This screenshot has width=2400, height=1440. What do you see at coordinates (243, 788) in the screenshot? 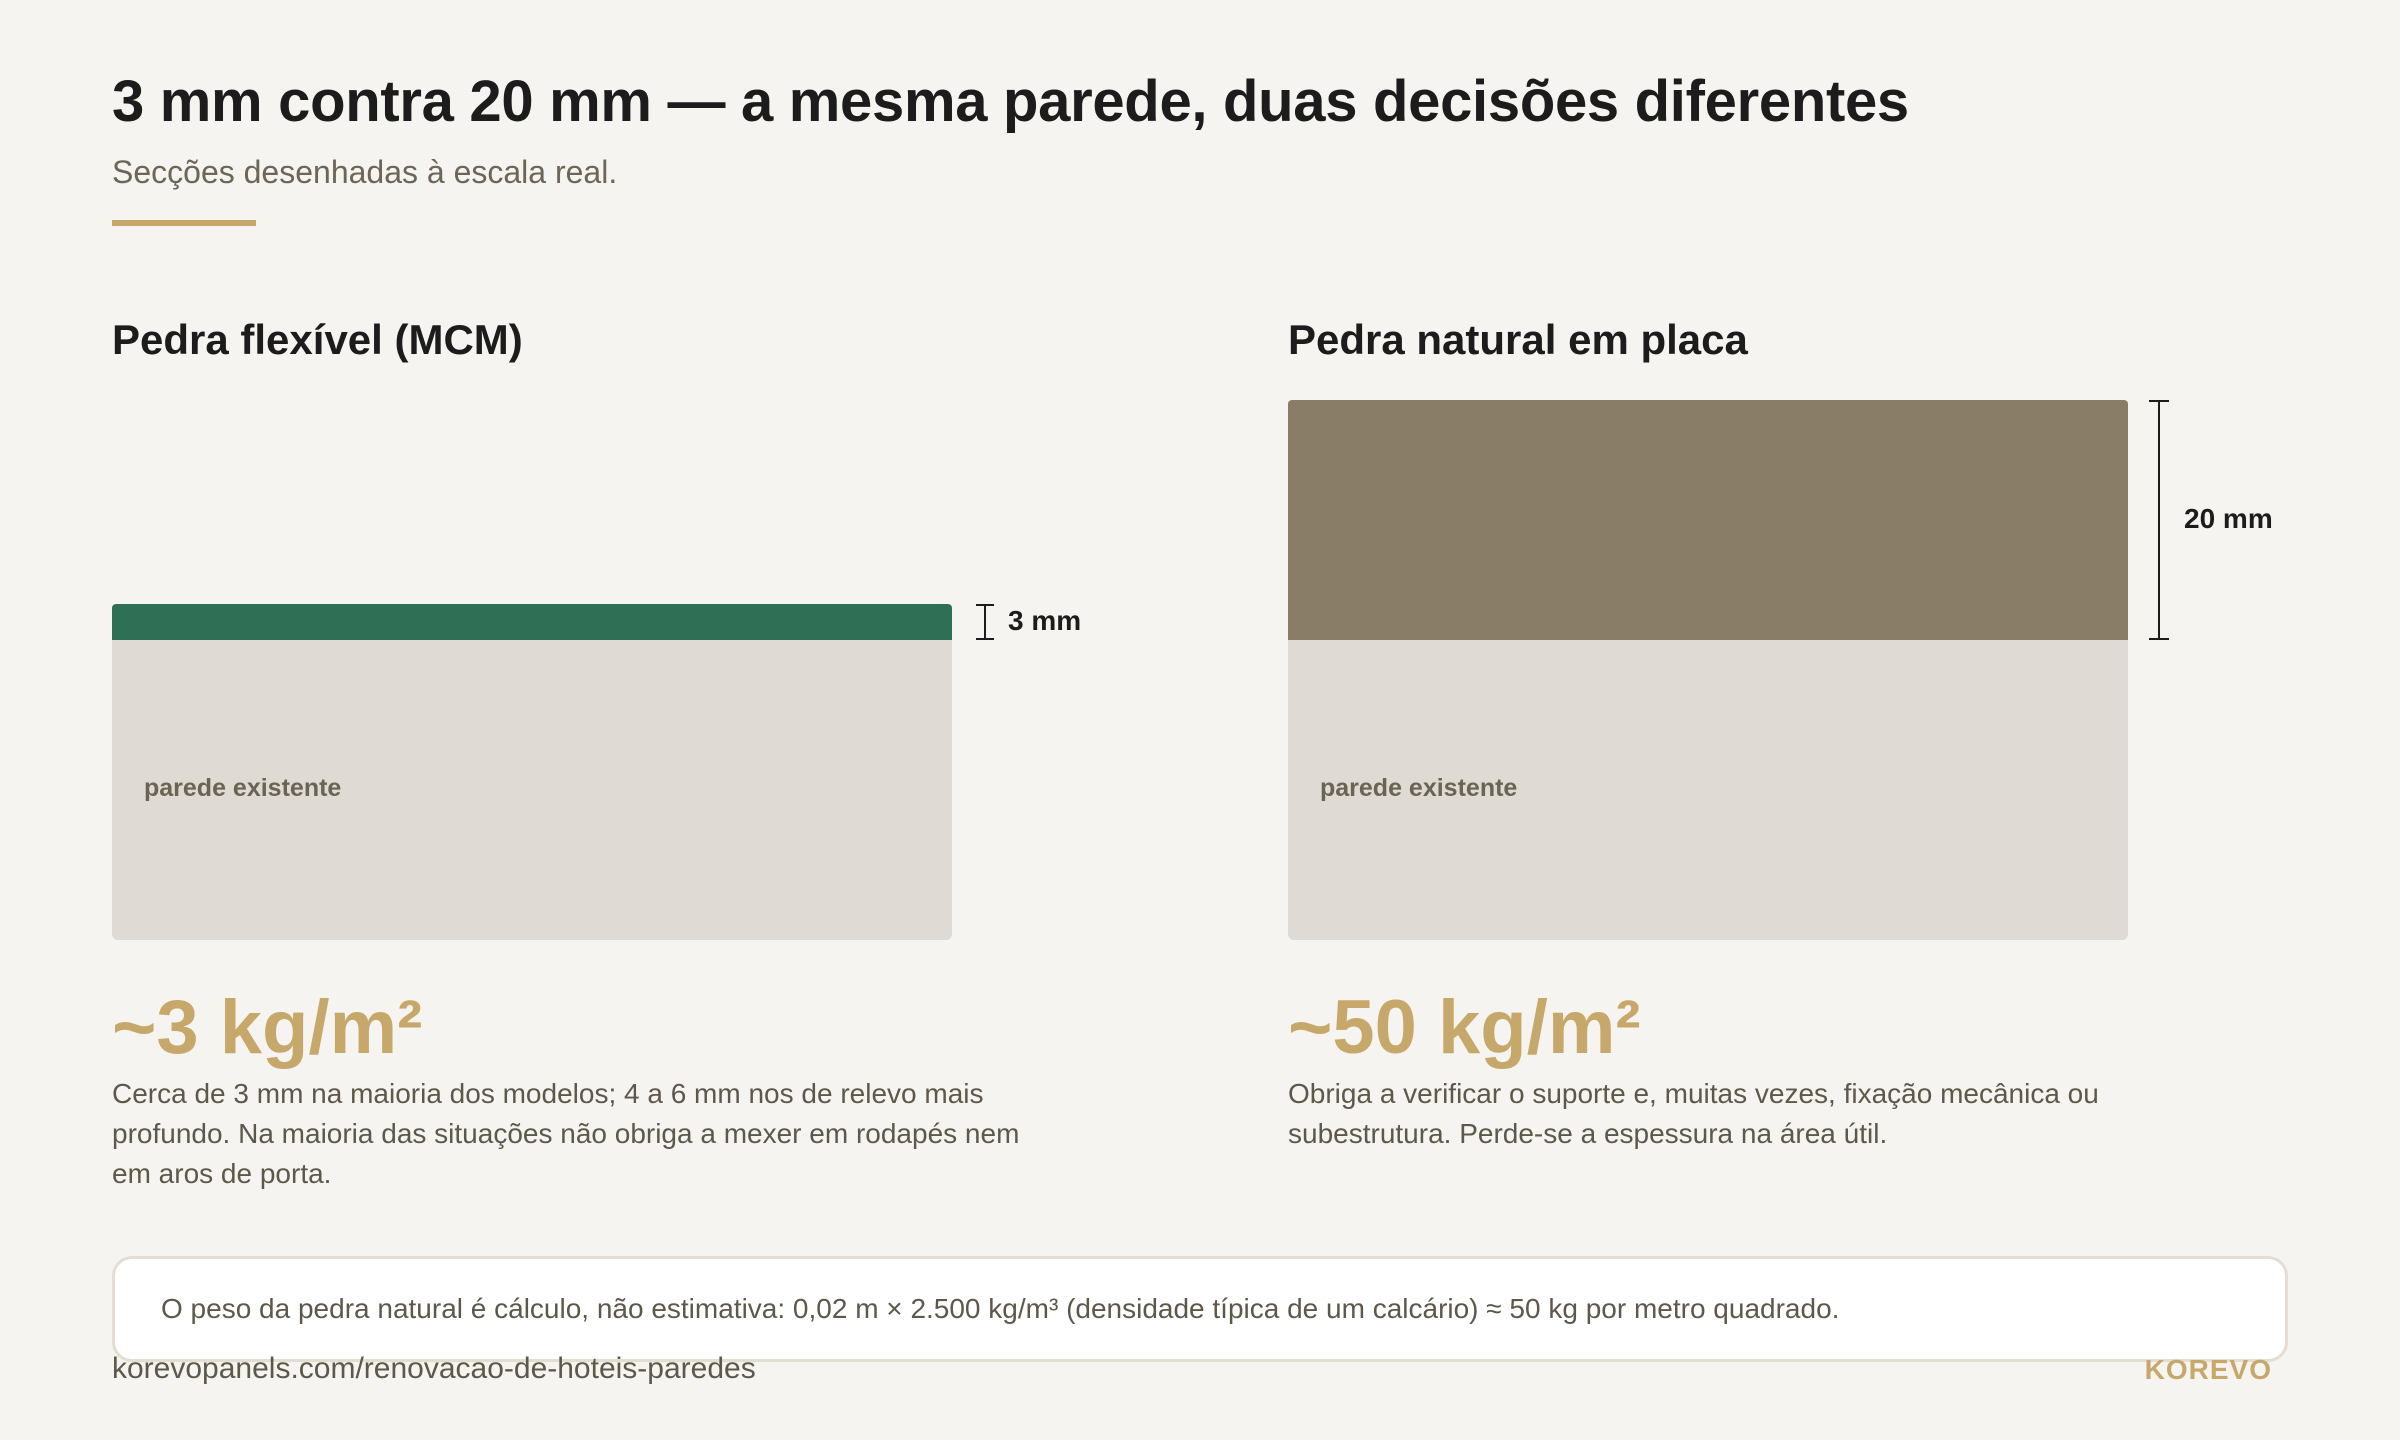
I see `wall-label-mcm: parede existente` at bounding box center [243, 788].